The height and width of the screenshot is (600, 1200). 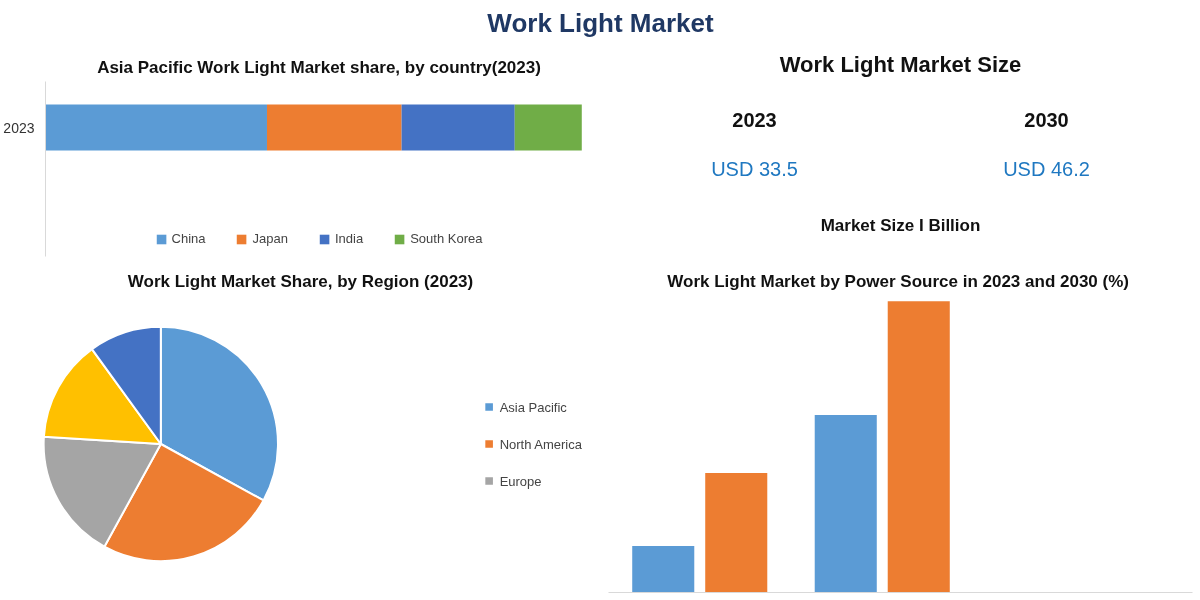 I want to click on legend-label: South Korea, so click(x=446, y=238).